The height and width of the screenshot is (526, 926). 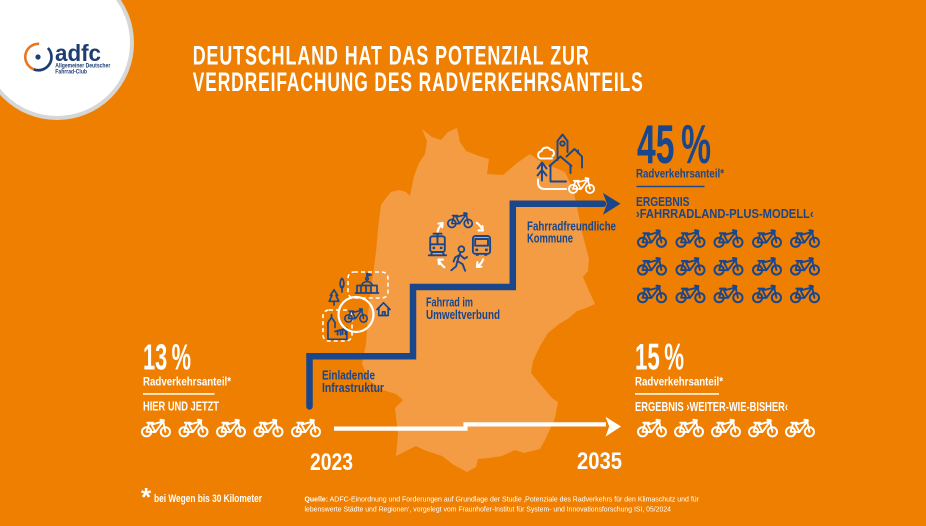 What do you see at coordinates (391, 55) in the screenshot?
I see `svg-text:DEUTSCHLAND HAT DAS POTENZIAL: DEUTSCHLAND HAT DAS POTENZIAL ZUR` at bounding box center [391, 55].